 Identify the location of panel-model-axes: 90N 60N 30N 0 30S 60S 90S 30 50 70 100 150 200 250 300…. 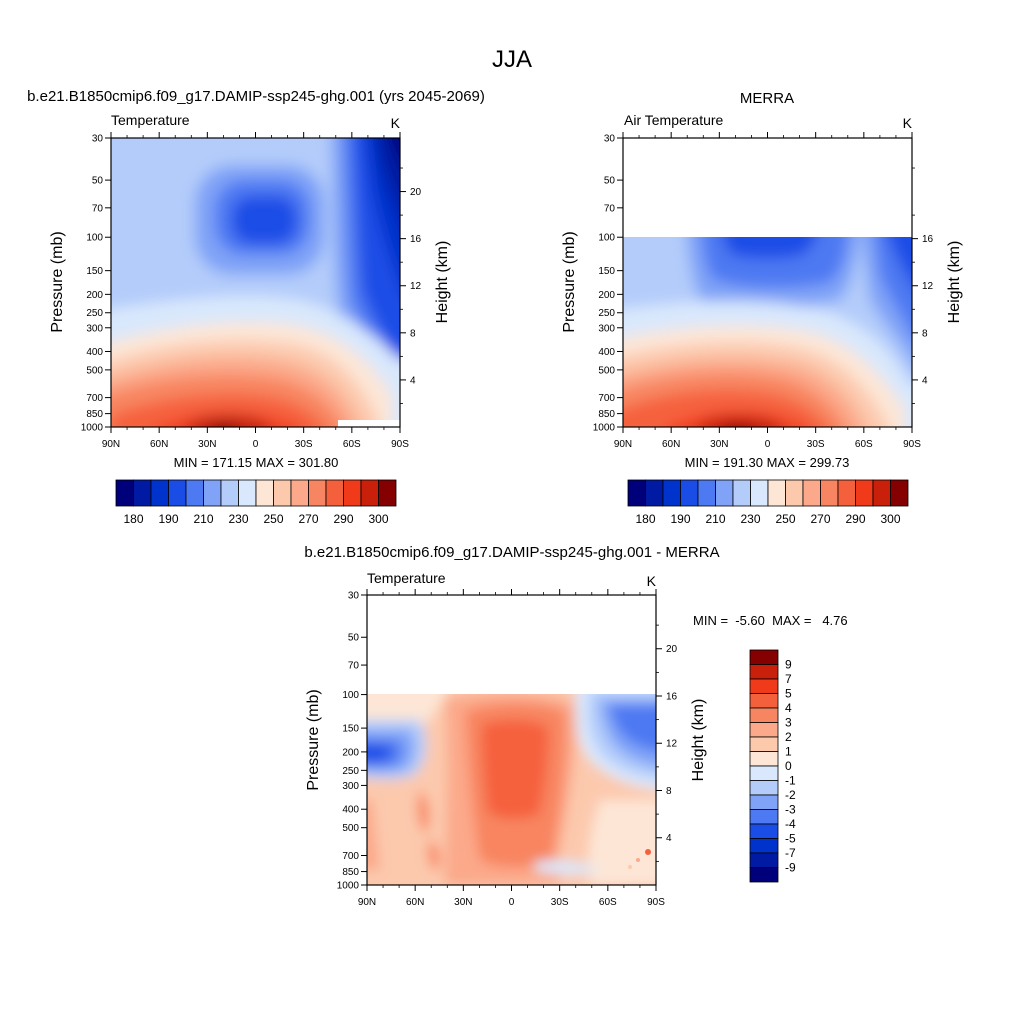
(251, 291).